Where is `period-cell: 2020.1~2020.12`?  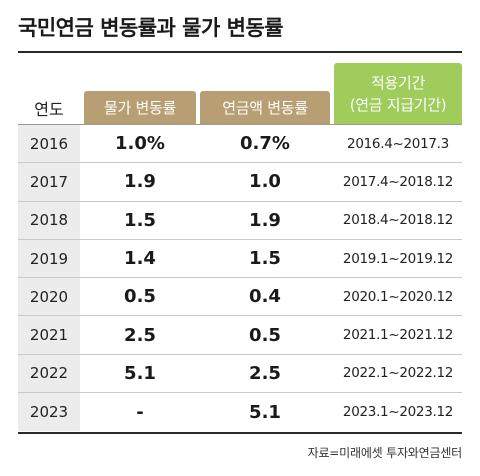
period-cell: 2020.1~2020.12 is located at coordinates (398, 296).